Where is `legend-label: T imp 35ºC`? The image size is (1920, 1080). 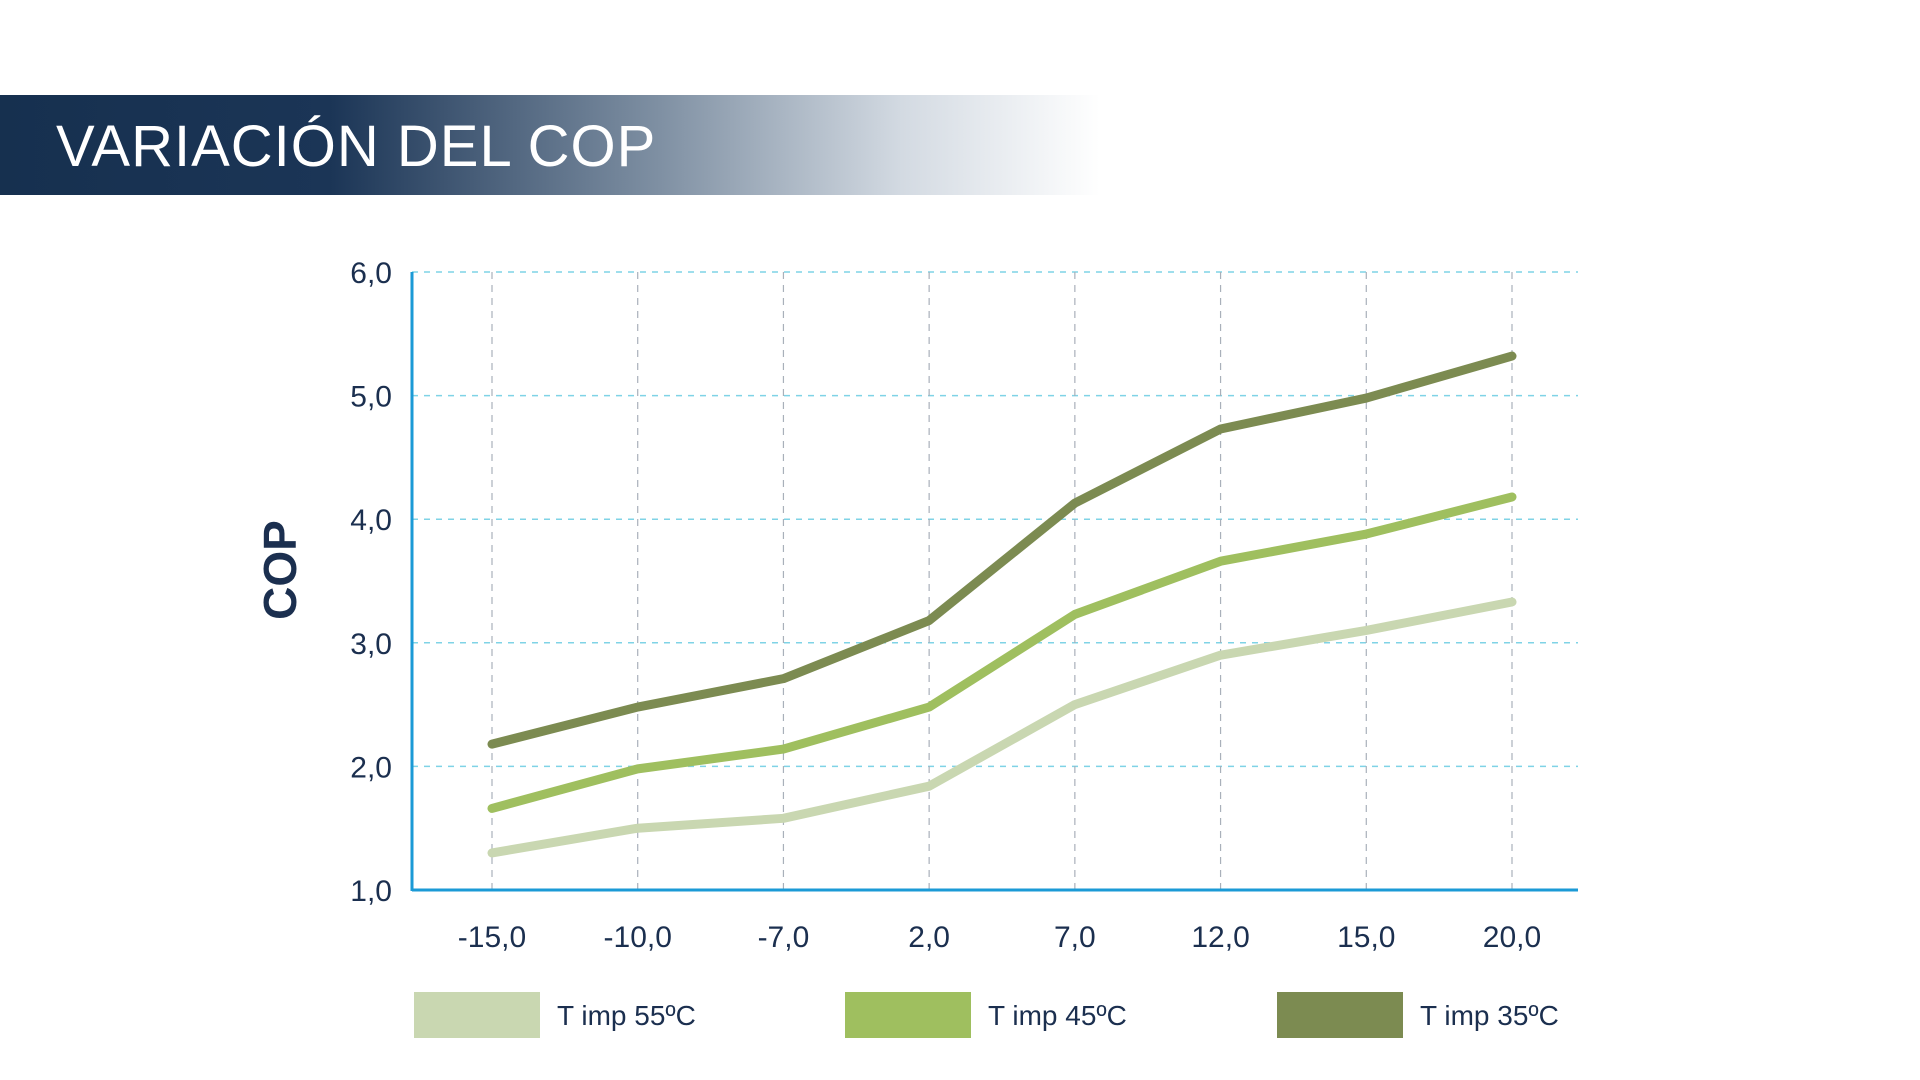
legend-label: T imp 35ºC is located at coordinates (1489, 1015).